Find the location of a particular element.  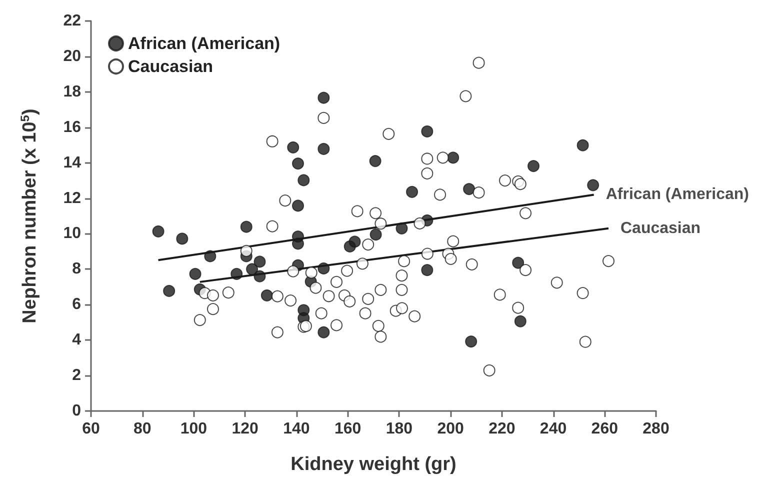

y-tick-label: 4 is located at coordinates (77, 340).